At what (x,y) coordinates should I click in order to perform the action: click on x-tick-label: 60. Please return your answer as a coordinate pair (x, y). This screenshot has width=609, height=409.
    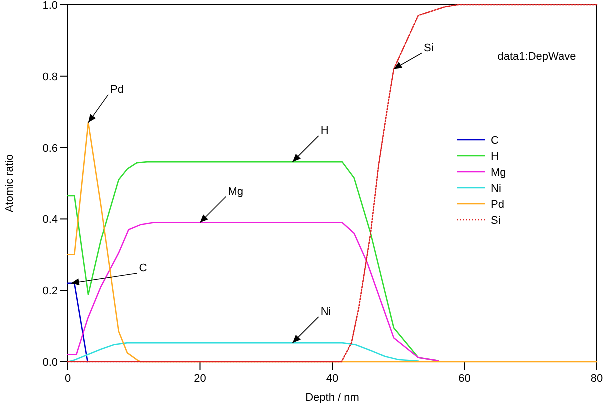
    Looking at the image, I should click on (464, 379).